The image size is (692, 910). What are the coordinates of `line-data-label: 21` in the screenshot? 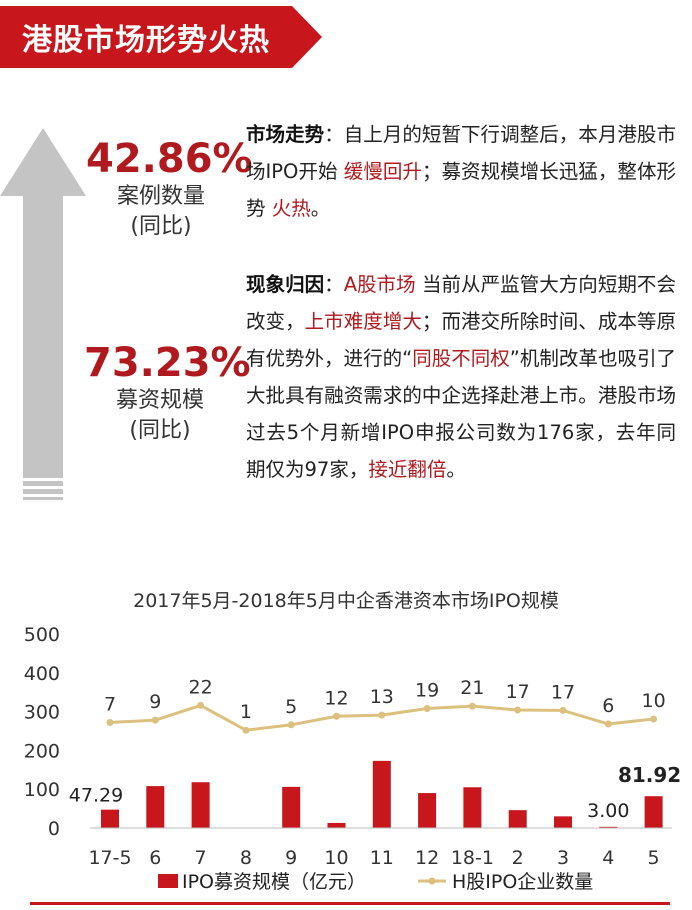 It's located at (472, 688).